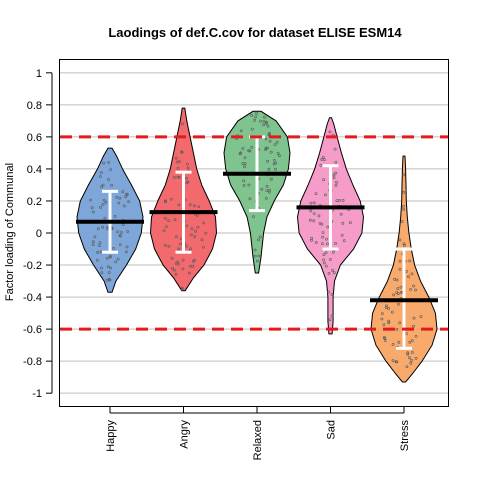 This screenshot has width=480, height=480. I want to click on x-tick-label: Stress, so click(405, 436).